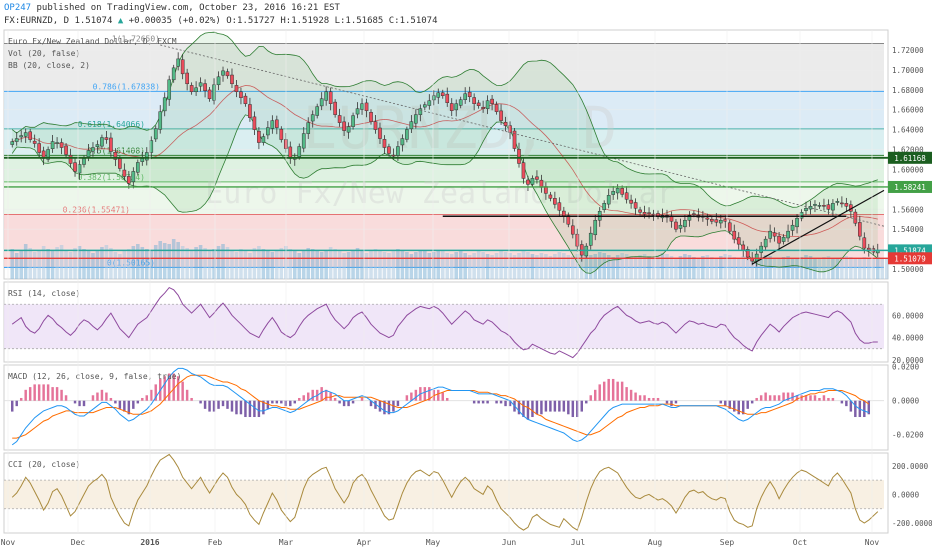 The height and width of the screenshot is (550, 932). What do you see at coordinates (18, 8) in the screenshot?
I see `author-link: OP247` at bounding box center [18, 8].